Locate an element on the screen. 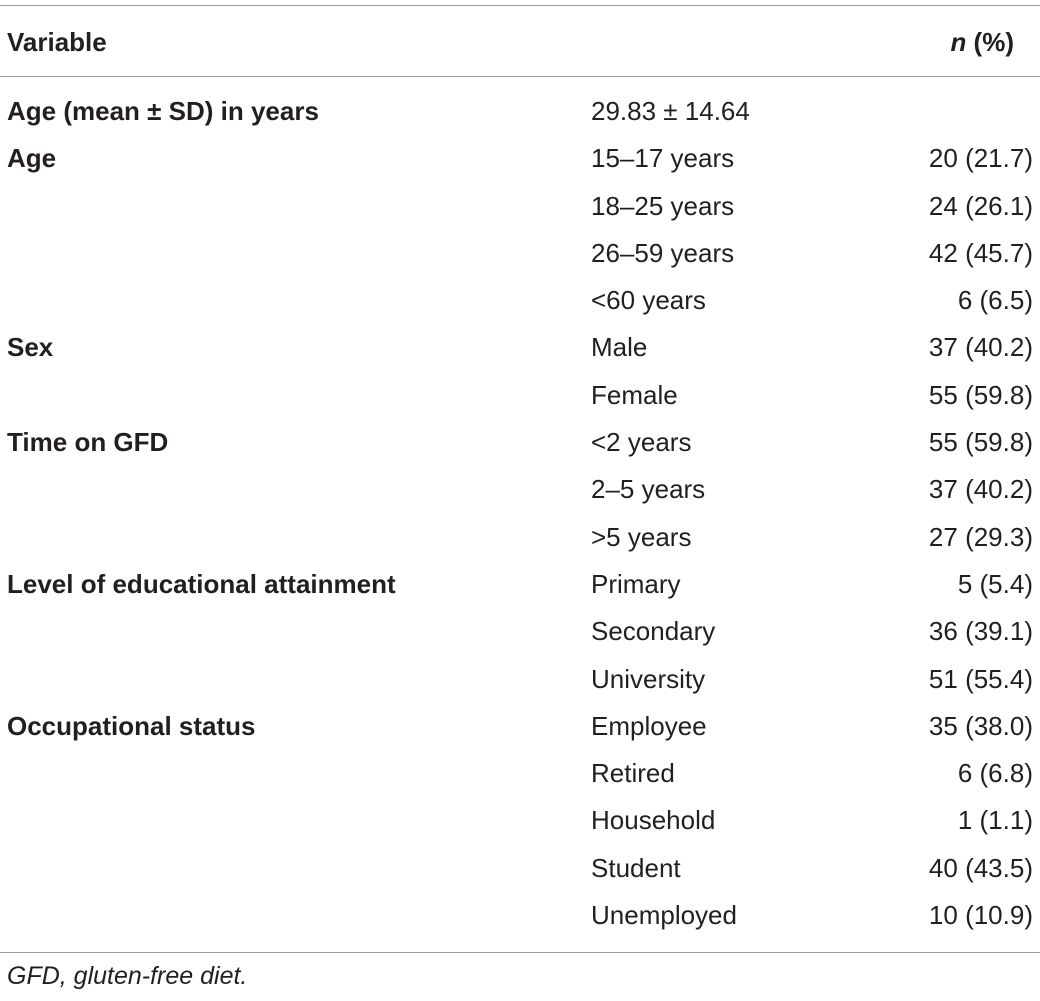  table-row: Household 1 (1.1) is located at coordinates (520, 820).